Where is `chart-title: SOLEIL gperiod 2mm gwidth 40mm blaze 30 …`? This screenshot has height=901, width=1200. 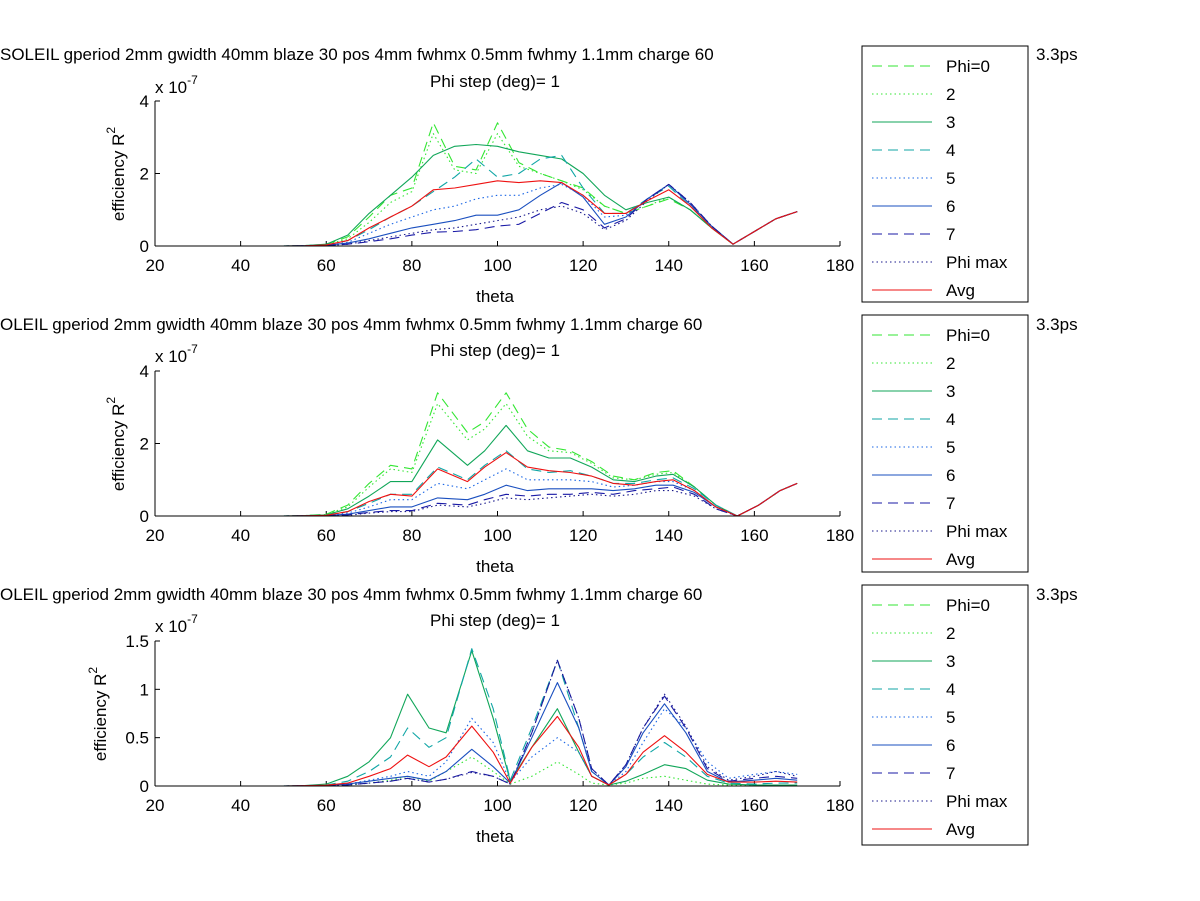 chart-title: SOLEIL gperiod 2mm gwidth 40mm blaze 30 … is located at coordinates (357, 54).